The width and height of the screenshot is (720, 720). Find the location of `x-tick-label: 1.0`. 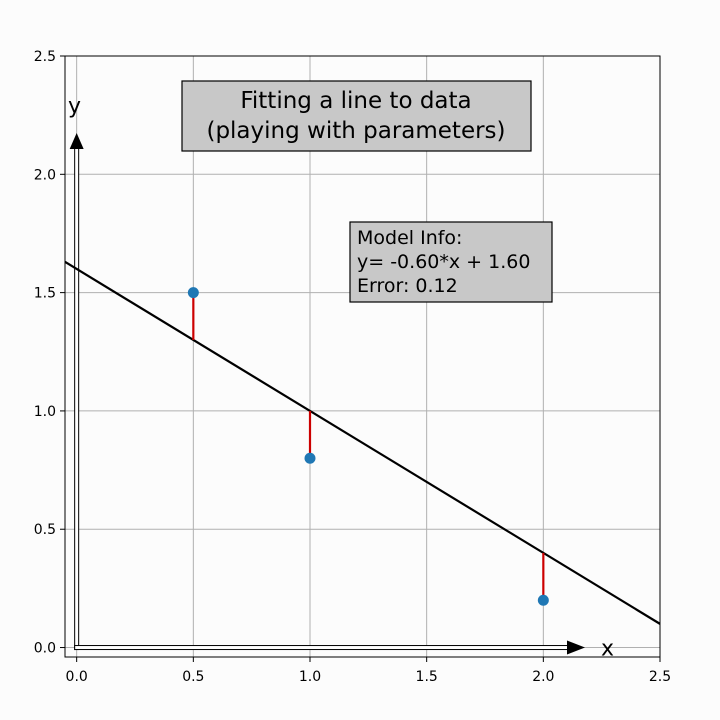

x-tick-label: 1.0 is located at coordinates (310, 677).